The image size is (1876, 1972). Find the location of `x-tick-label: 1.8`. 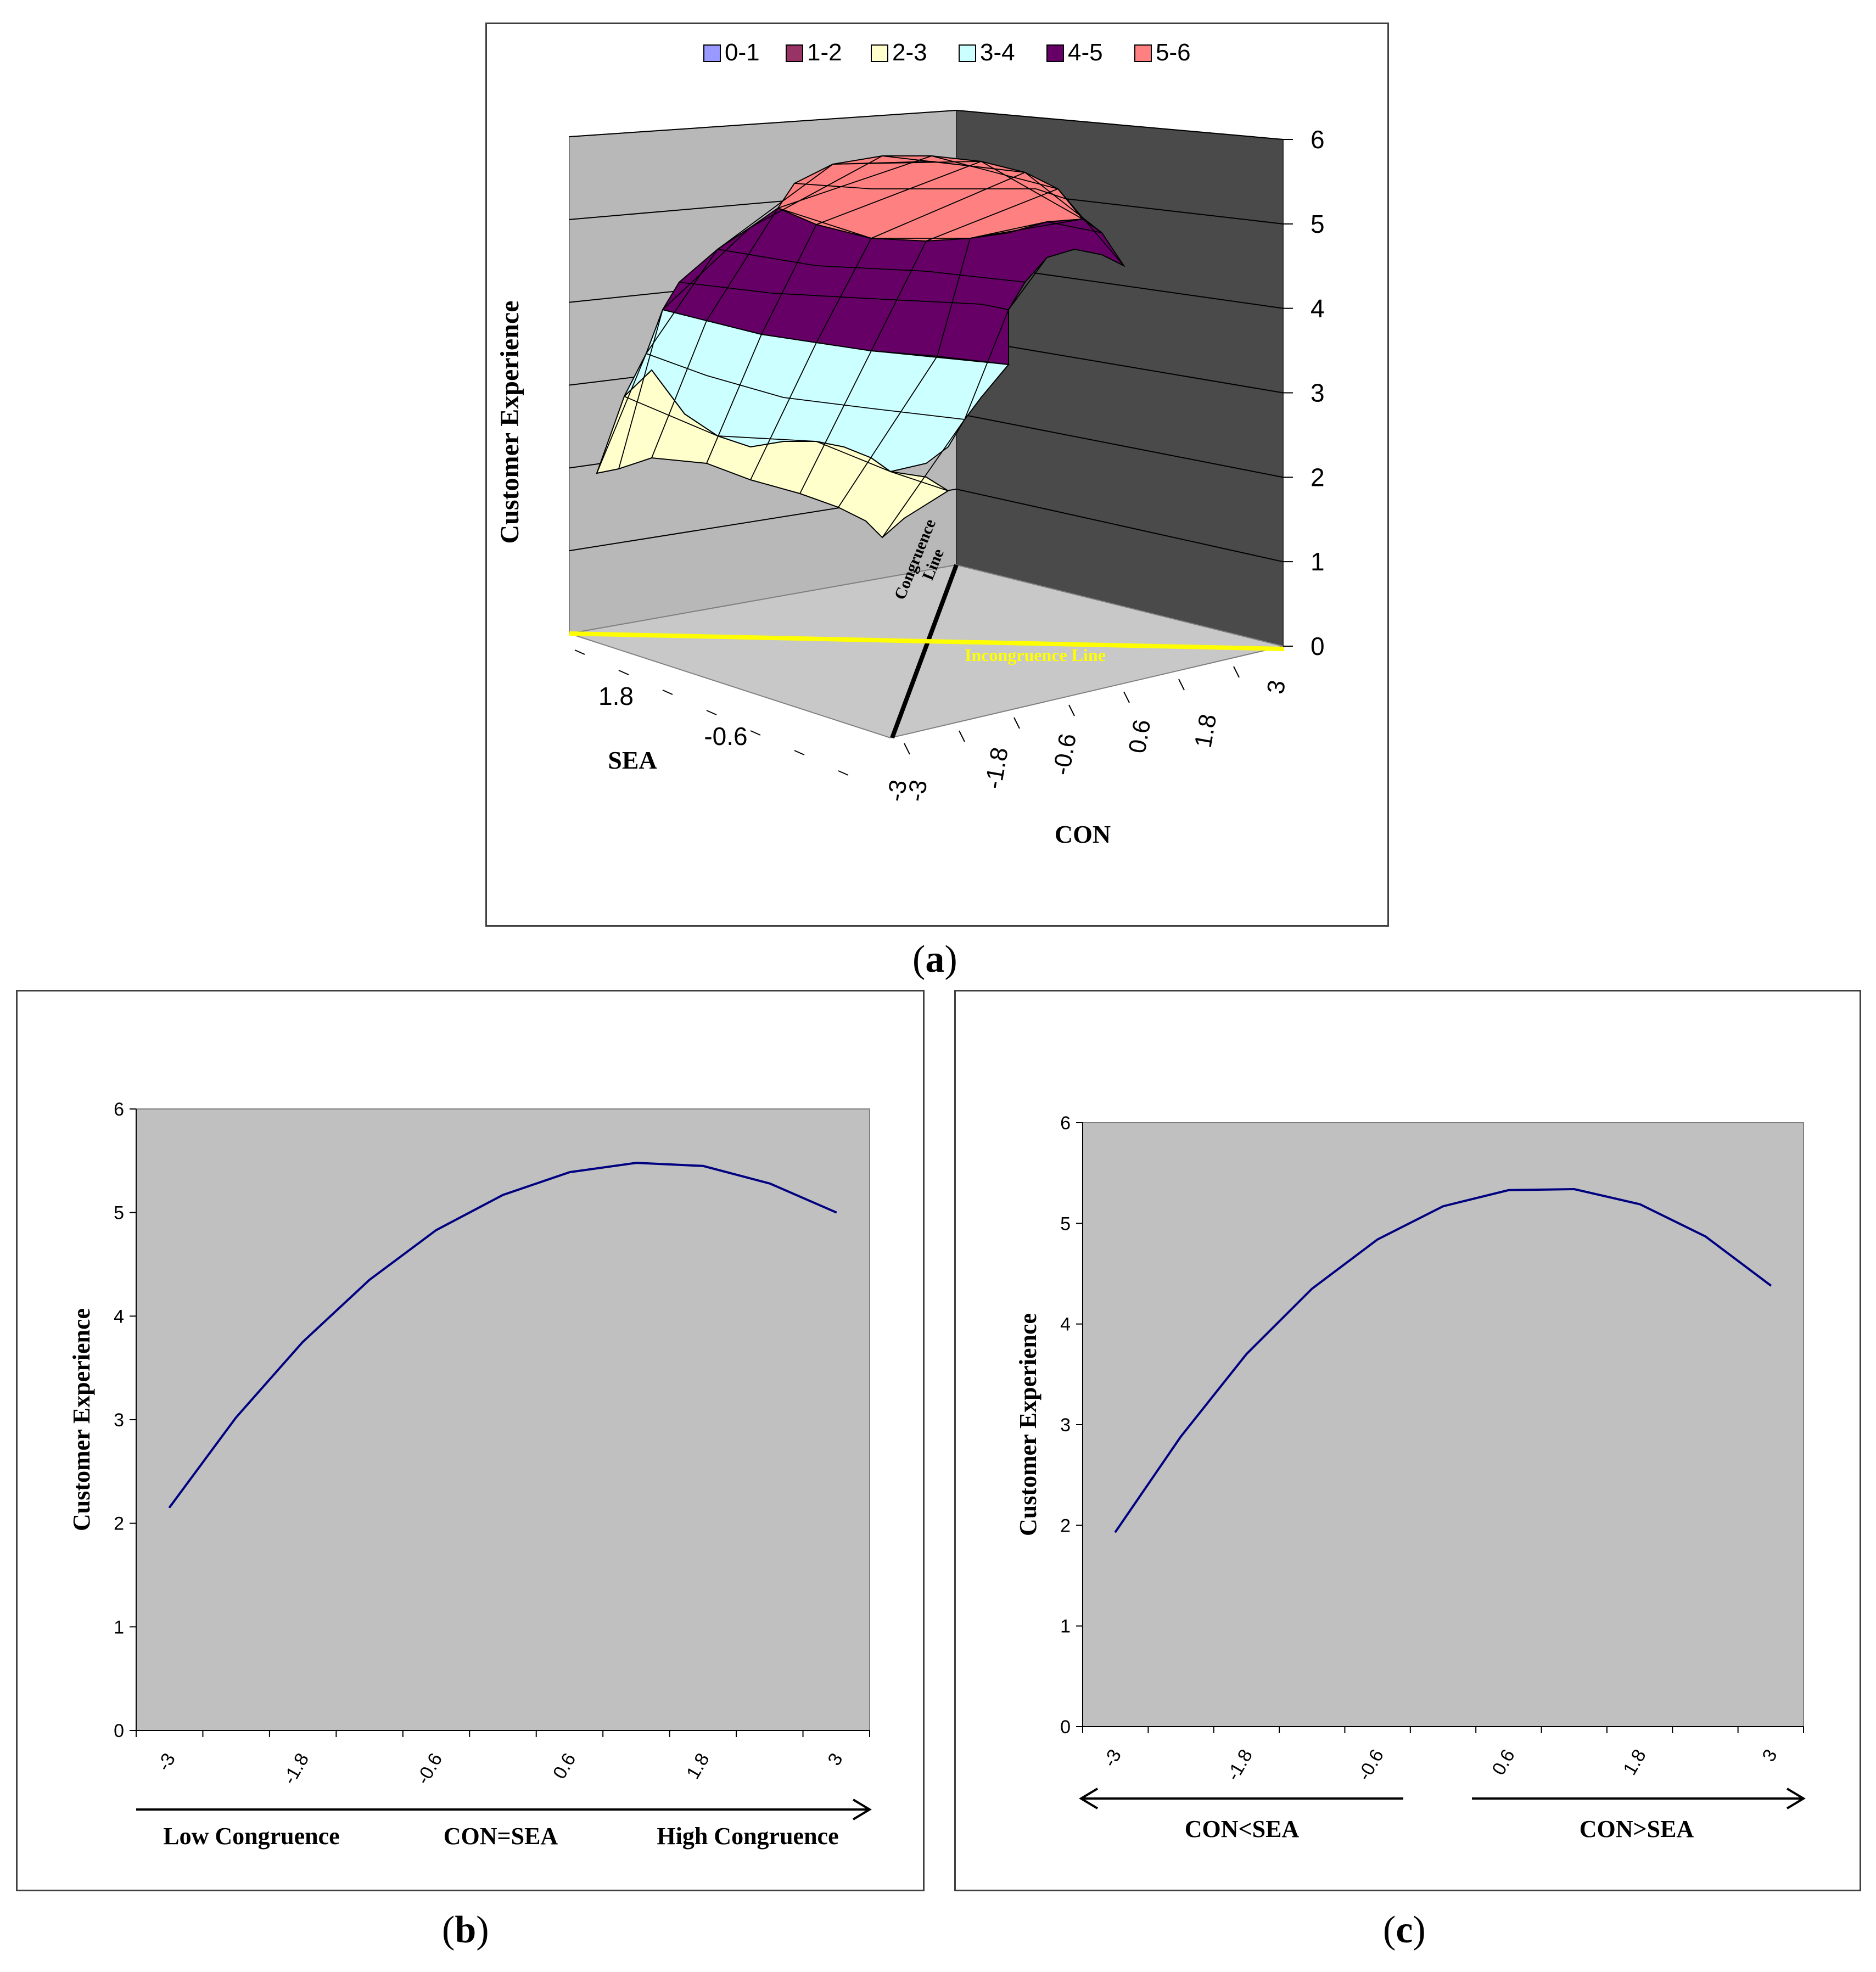

x-tick-label: 1.8 is located at coordinates (1635, 1762).